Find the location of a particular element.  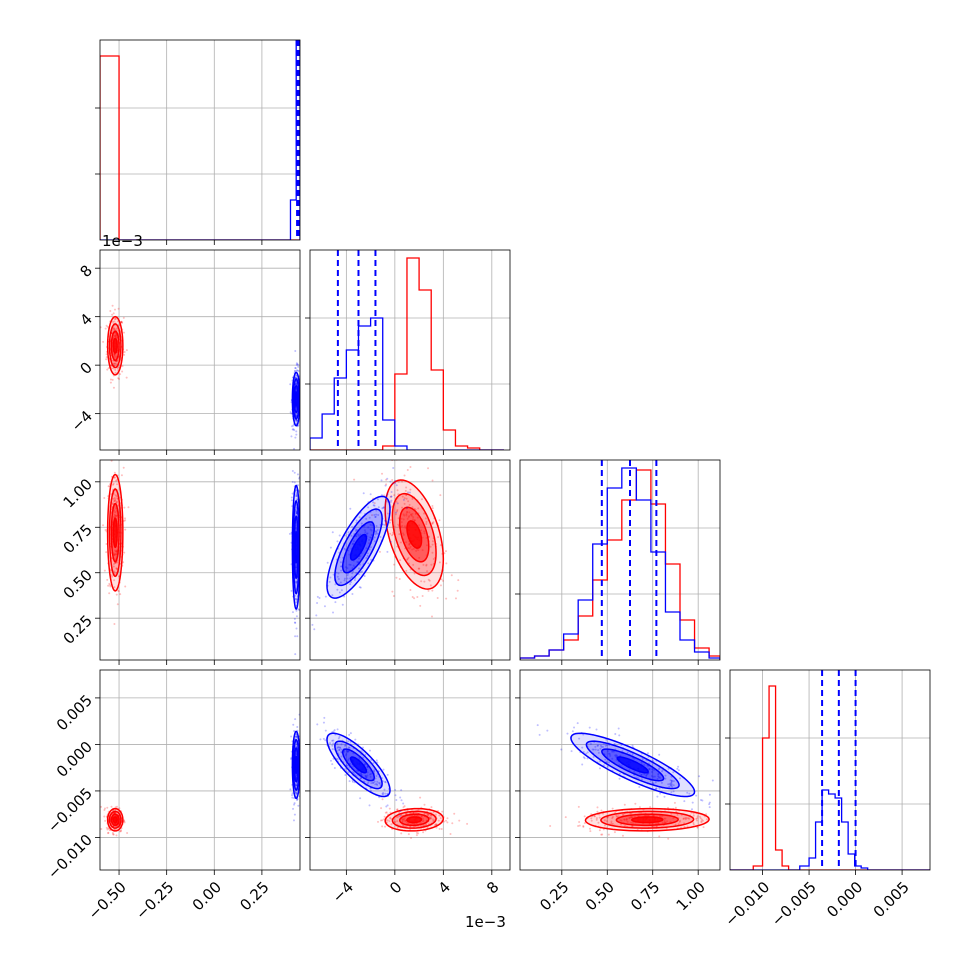

x-tick-label: −0.25 is located at coordinates (154, 900).